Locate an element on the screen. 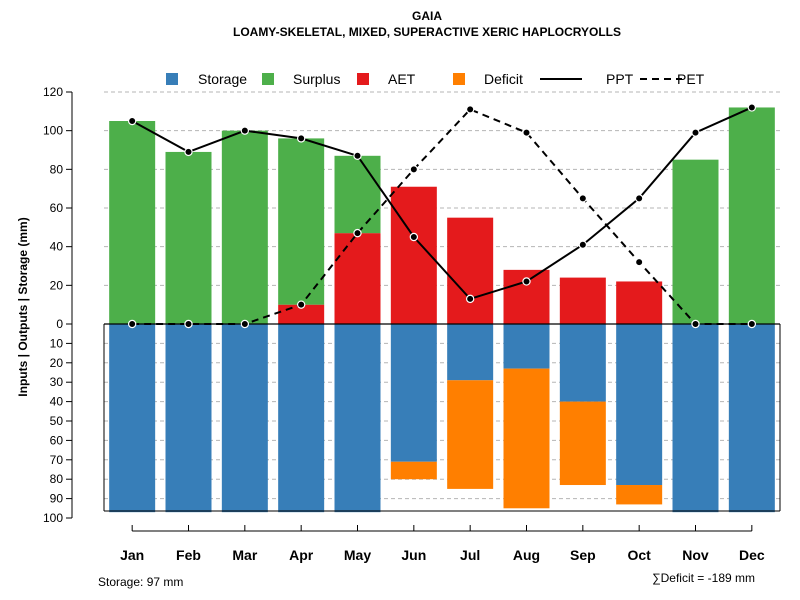 The height and width of the screenshot is (600, 800). x-tick-label: Apr is located at coordinates (301, 555).